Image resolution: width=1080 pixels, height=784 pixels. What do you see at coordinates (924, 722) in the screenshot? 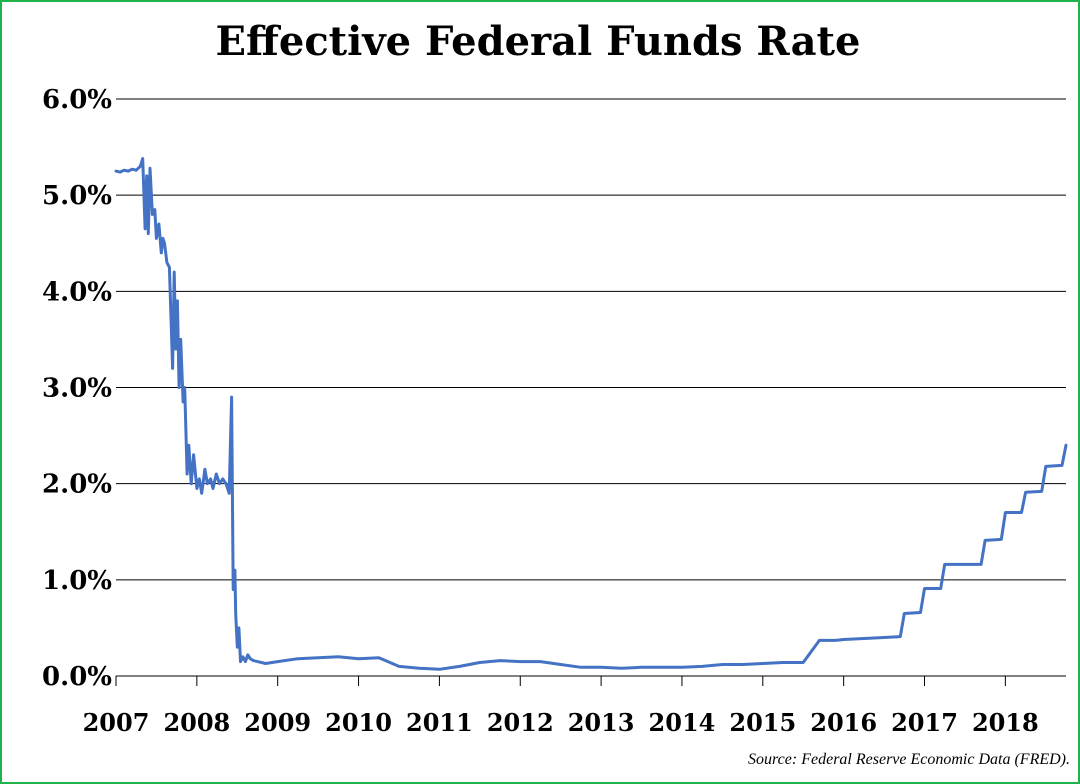
I see `x-tick-label: 2017` at bounding box center [924, 722].